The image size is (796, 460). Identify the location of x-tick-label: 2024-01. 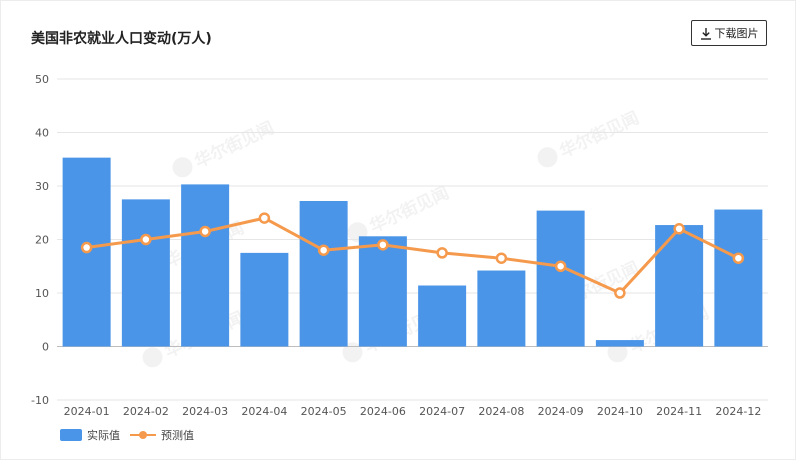
(87, 411).